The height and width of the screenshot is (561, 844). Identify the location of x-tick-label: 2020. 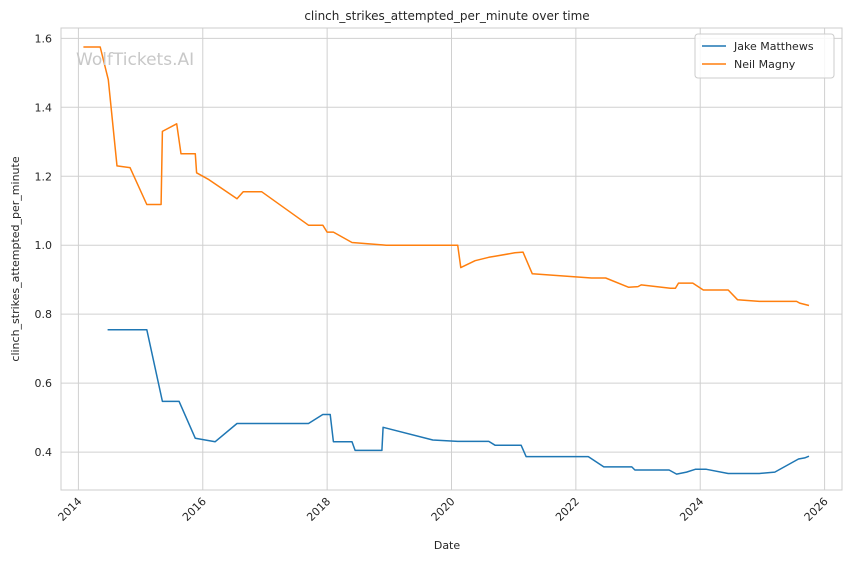
(443, 509).